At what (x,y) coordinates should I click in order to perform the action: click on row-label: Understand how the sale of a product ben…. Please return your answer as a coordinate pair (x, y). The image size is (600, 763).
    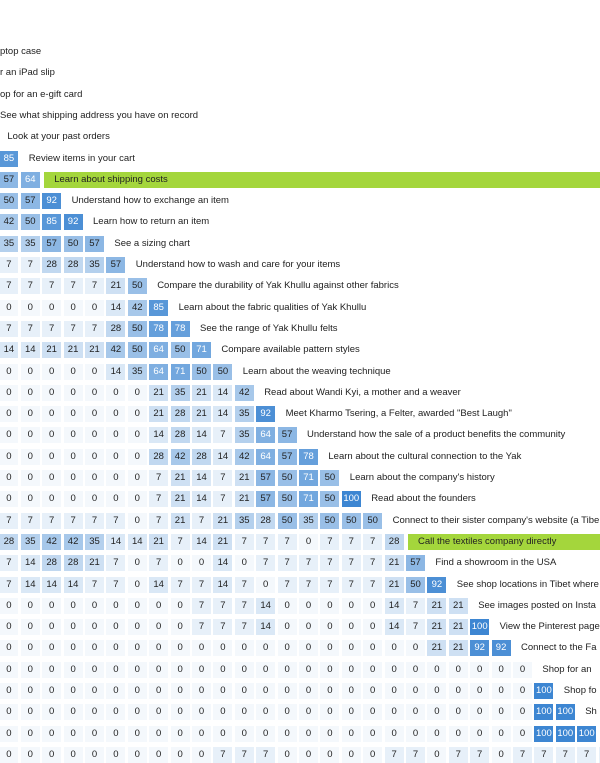
    Looking at the image, I should click on (436, 435).